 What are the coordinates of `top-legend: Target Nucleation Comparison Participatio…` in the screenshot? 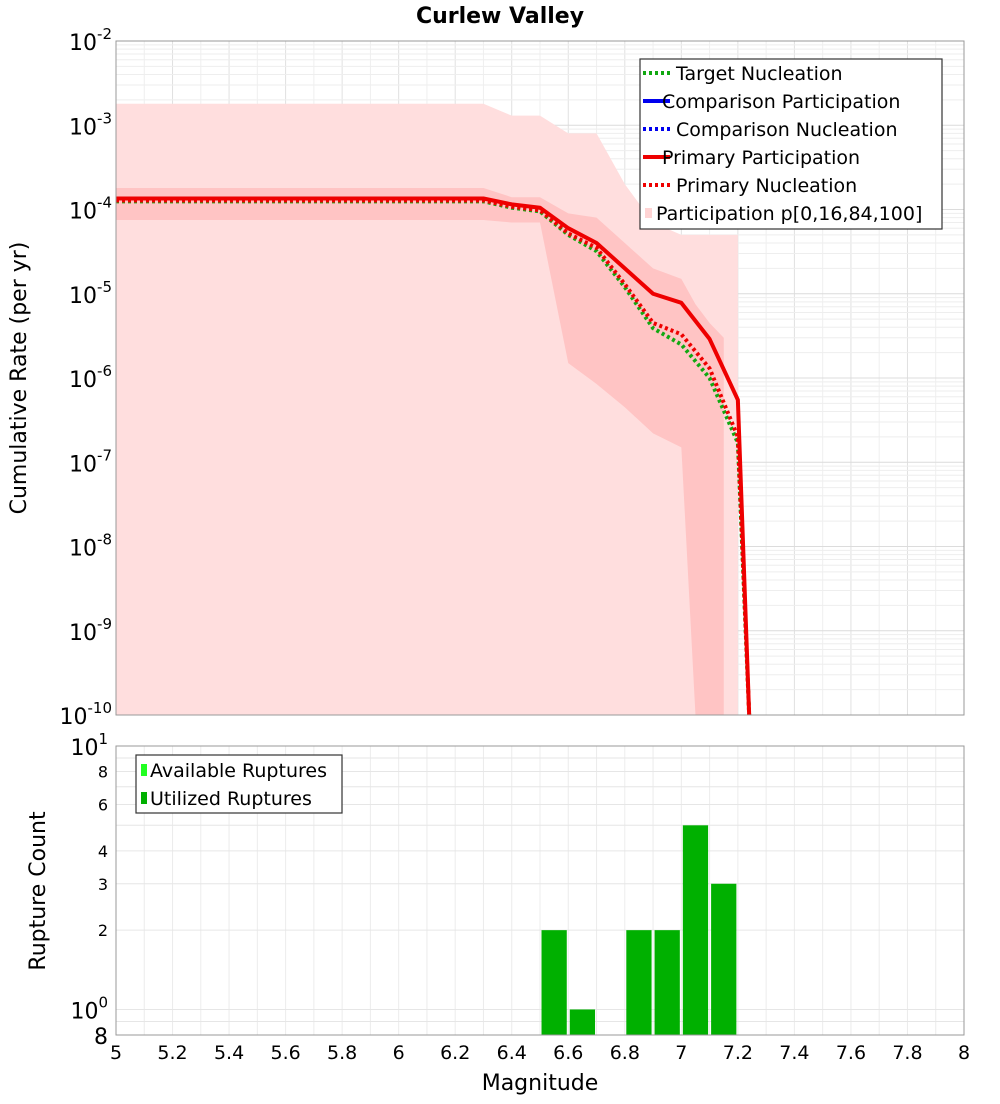 It's located at (791, 144).